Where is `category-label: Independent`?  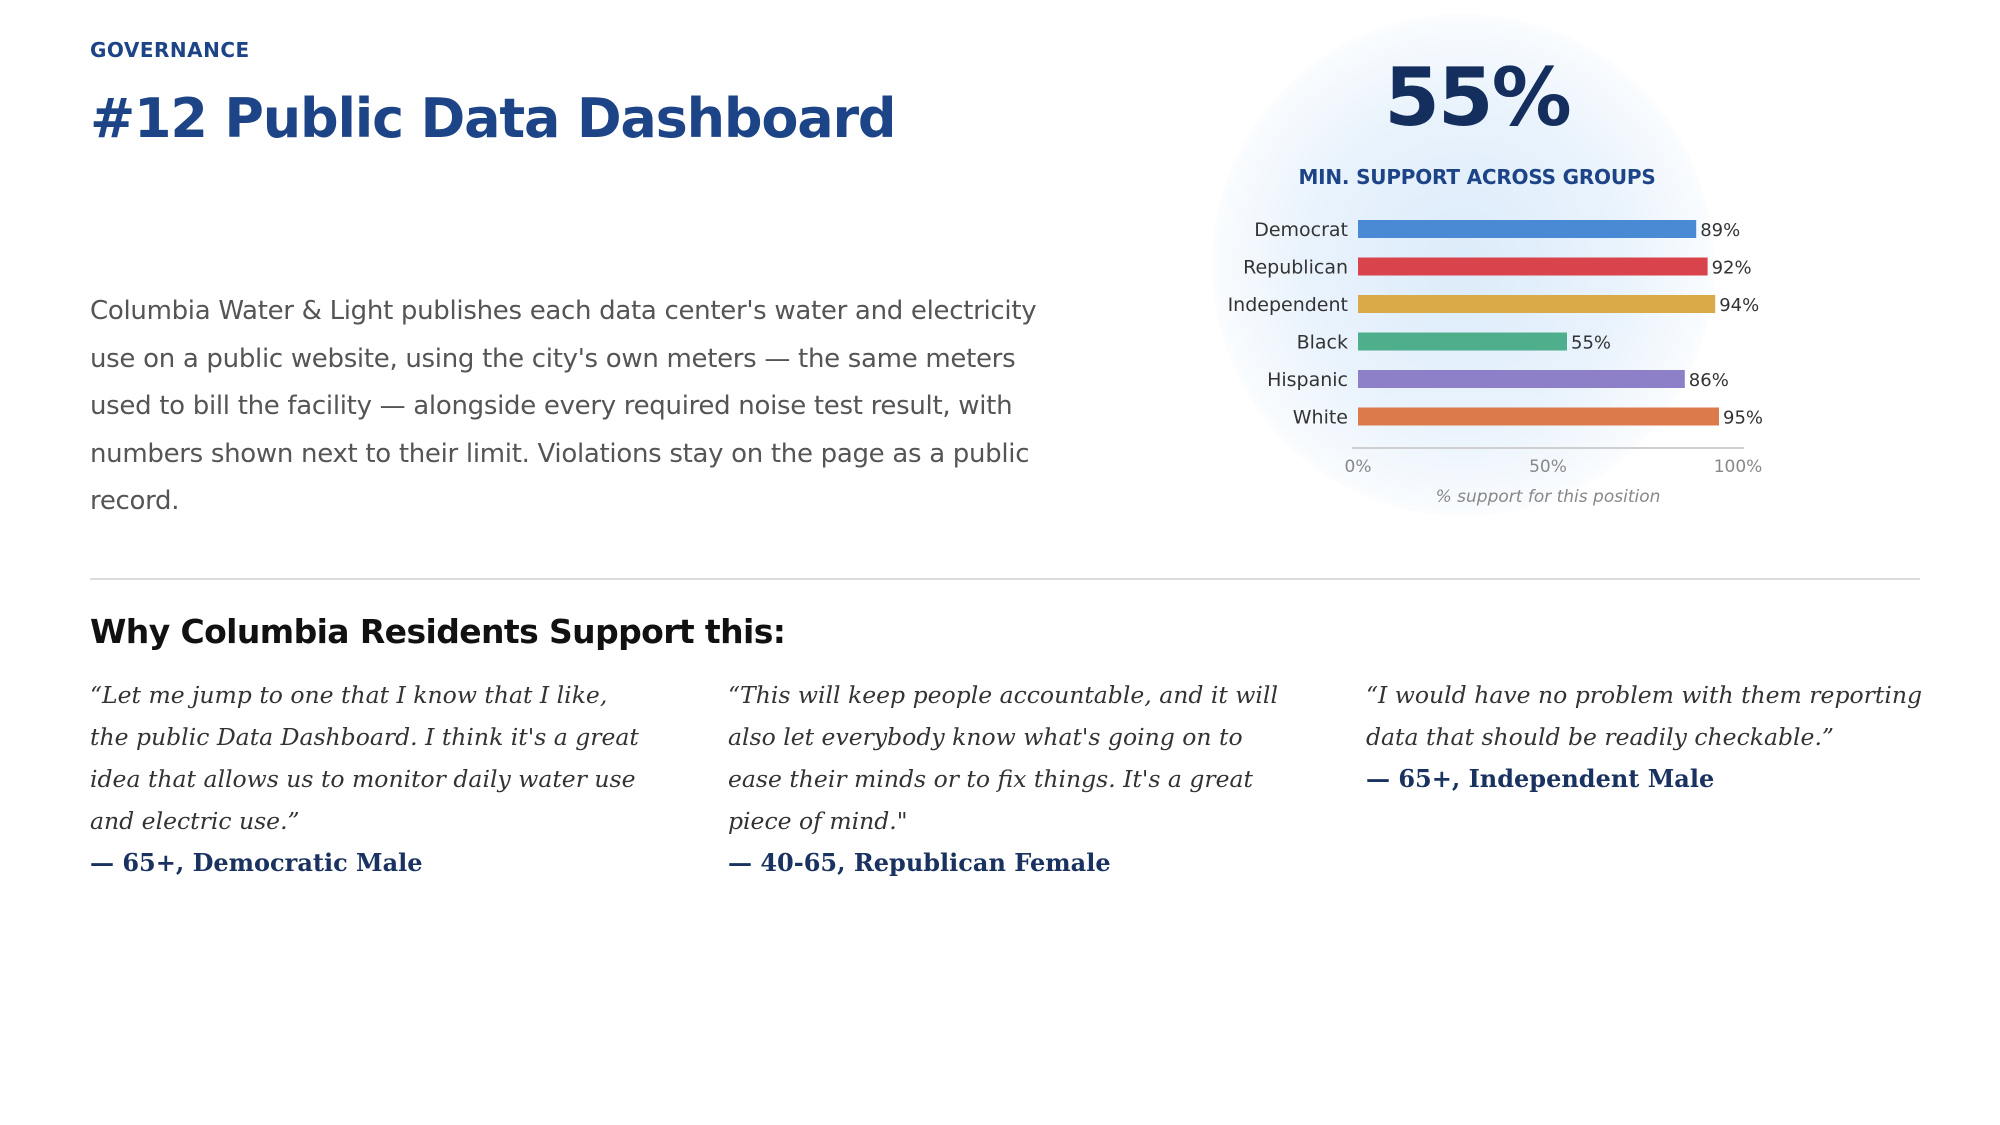 category-label: Independent is located at coordinates (1288, 305).